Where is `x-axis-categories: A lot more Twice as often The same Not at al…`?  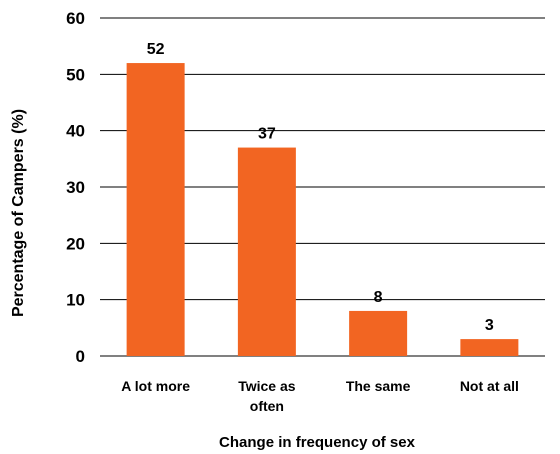 x-axis-categories: A lot more Twice as often The same Not at al… is located at coordinates (320, 396).